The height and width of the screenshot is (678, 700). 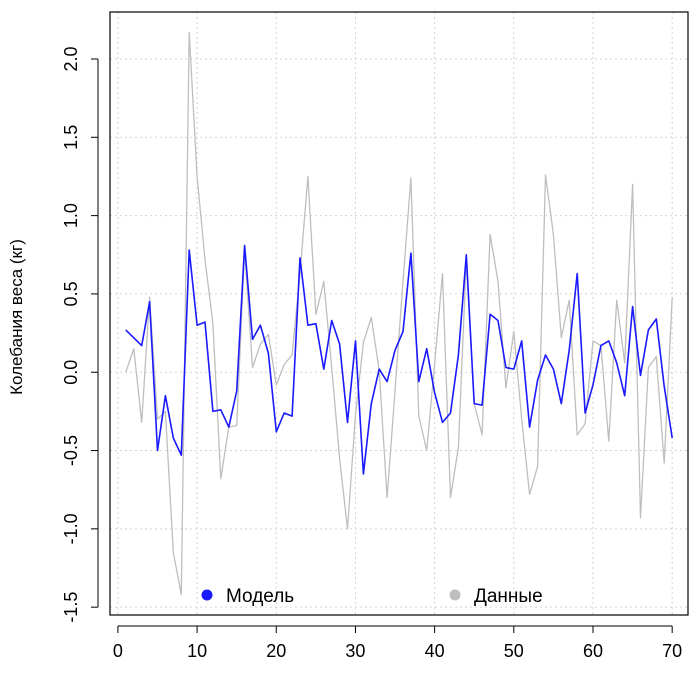 I want to click on x-axis: 0 10 20 30 40 50 60 70, so click(x=397, y=643).